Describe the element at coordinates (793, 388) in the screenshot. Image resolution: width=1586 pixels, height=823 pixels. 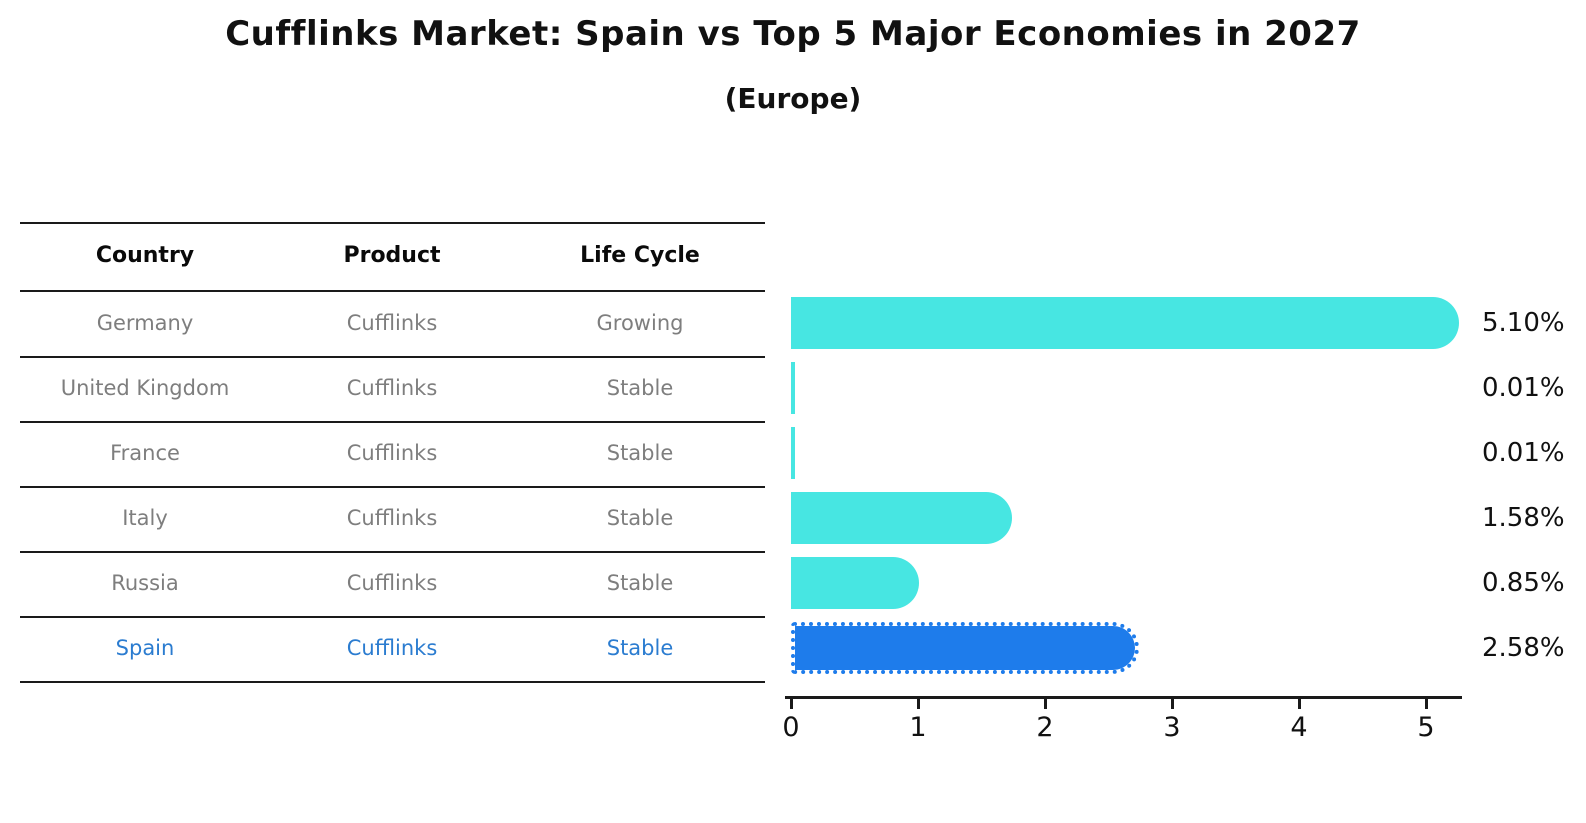
I see `bar-united-kingdom` at that location.